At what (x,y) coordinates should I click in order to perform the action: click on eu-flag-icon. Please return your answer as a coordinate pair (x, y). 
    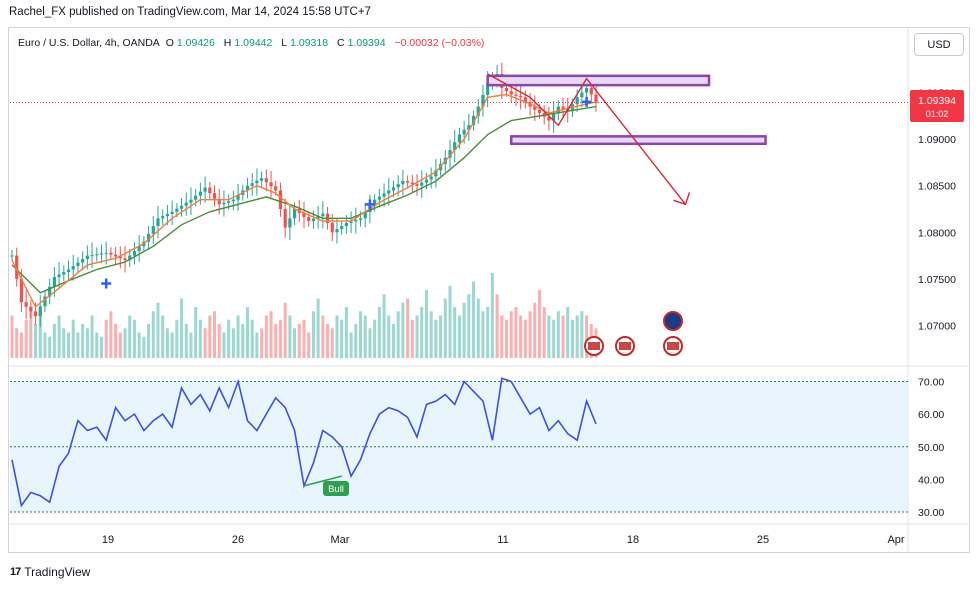
    Looking at the image, I should click on (673, 321).